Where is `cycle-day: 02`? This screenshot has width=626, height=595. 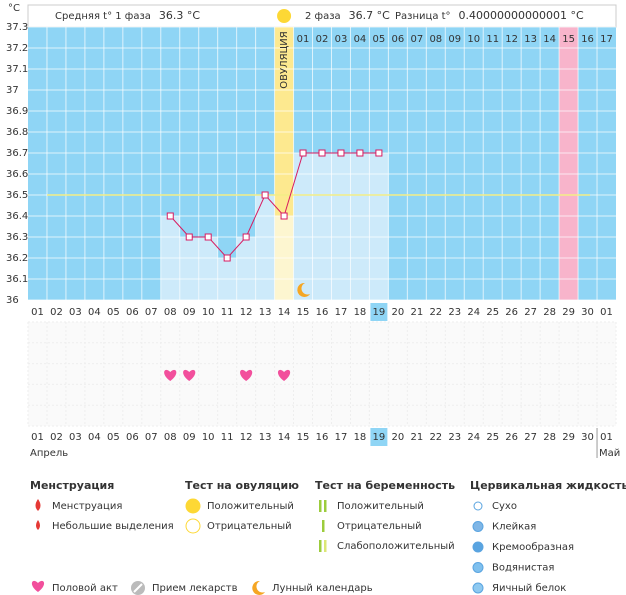 cycle-day: 02 is located at coordinates (322, 39).